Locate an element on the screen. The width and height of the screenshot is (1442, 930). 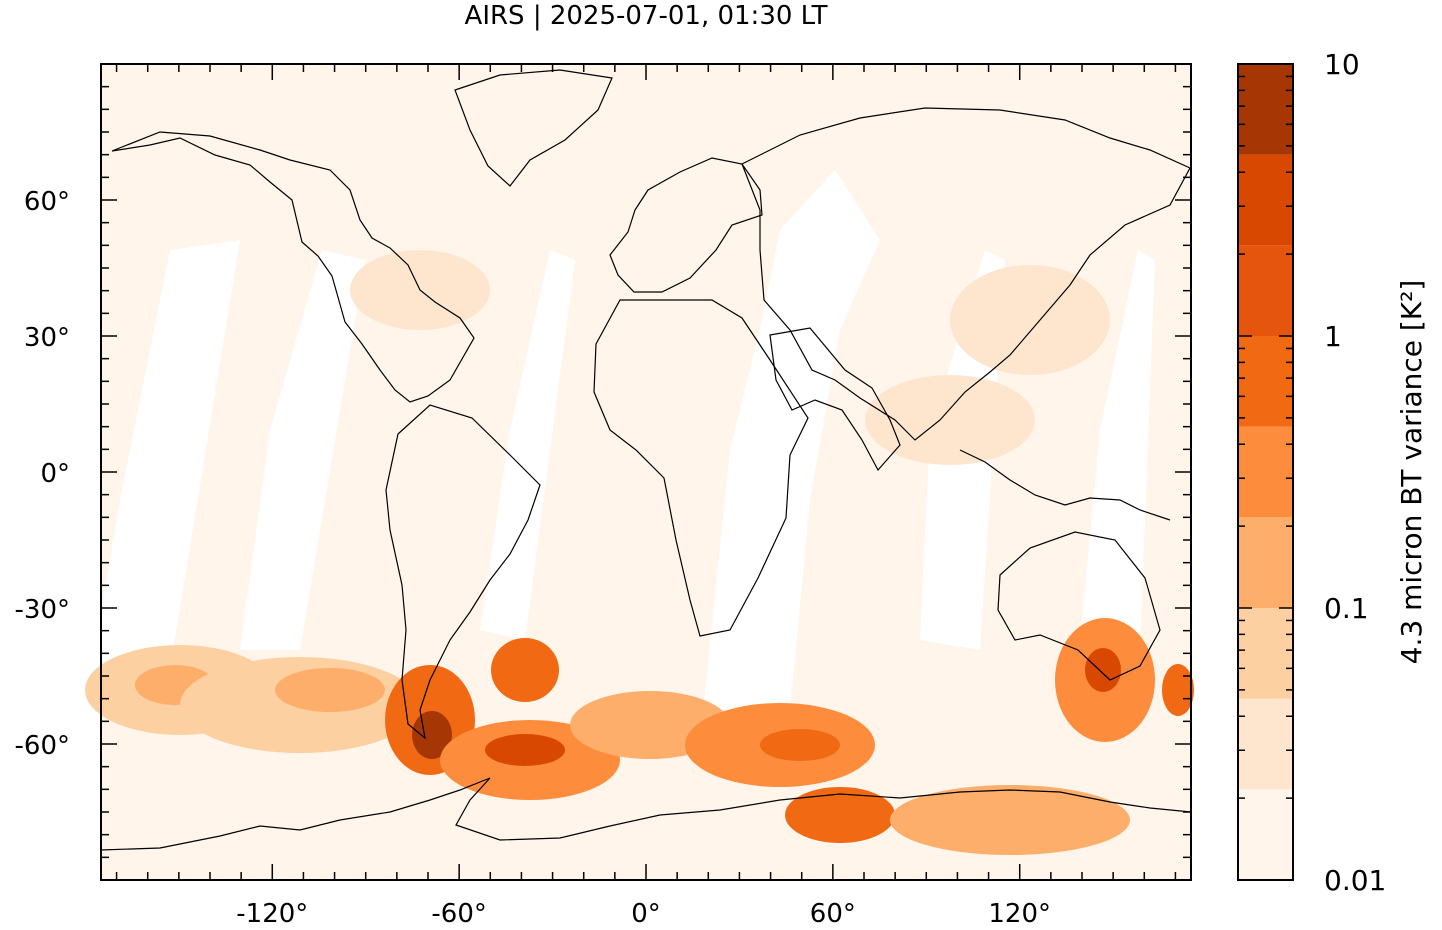
coastline-africa is located at coordinates (701, 468).